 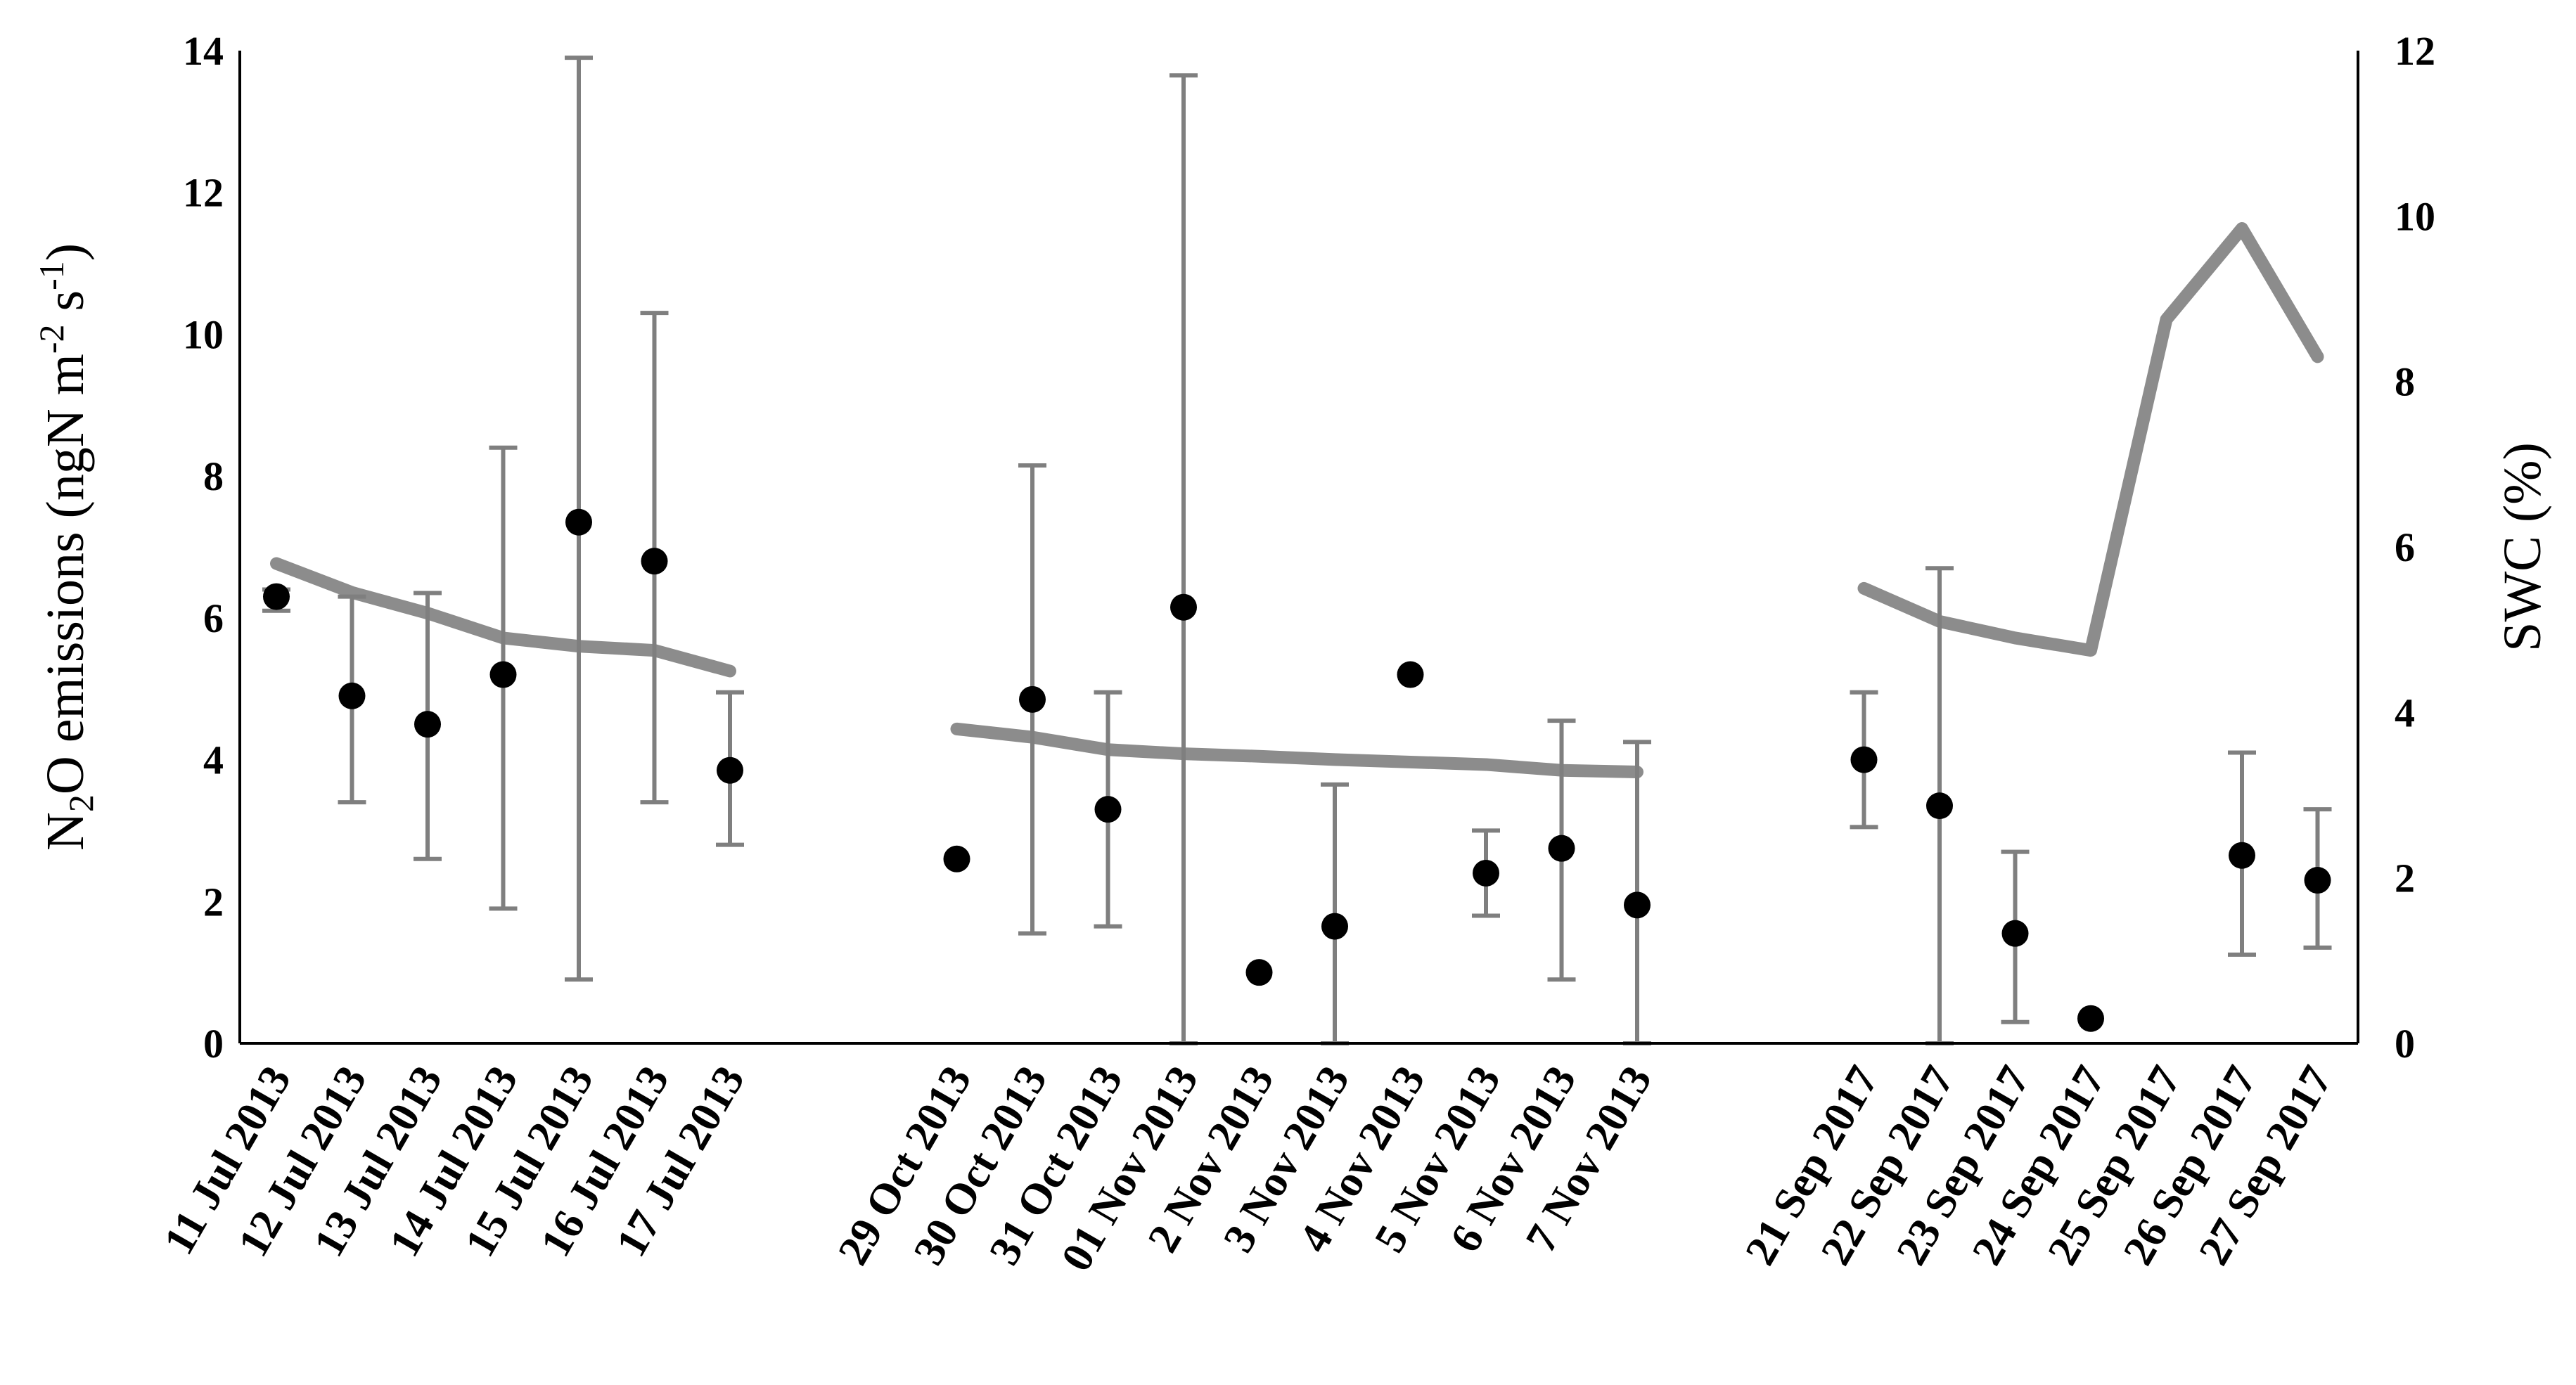 What do you see at coordinates (214, 618) in the screenshot?
I see `left-y-tick-label: 6` at bounding box center [214, 618].